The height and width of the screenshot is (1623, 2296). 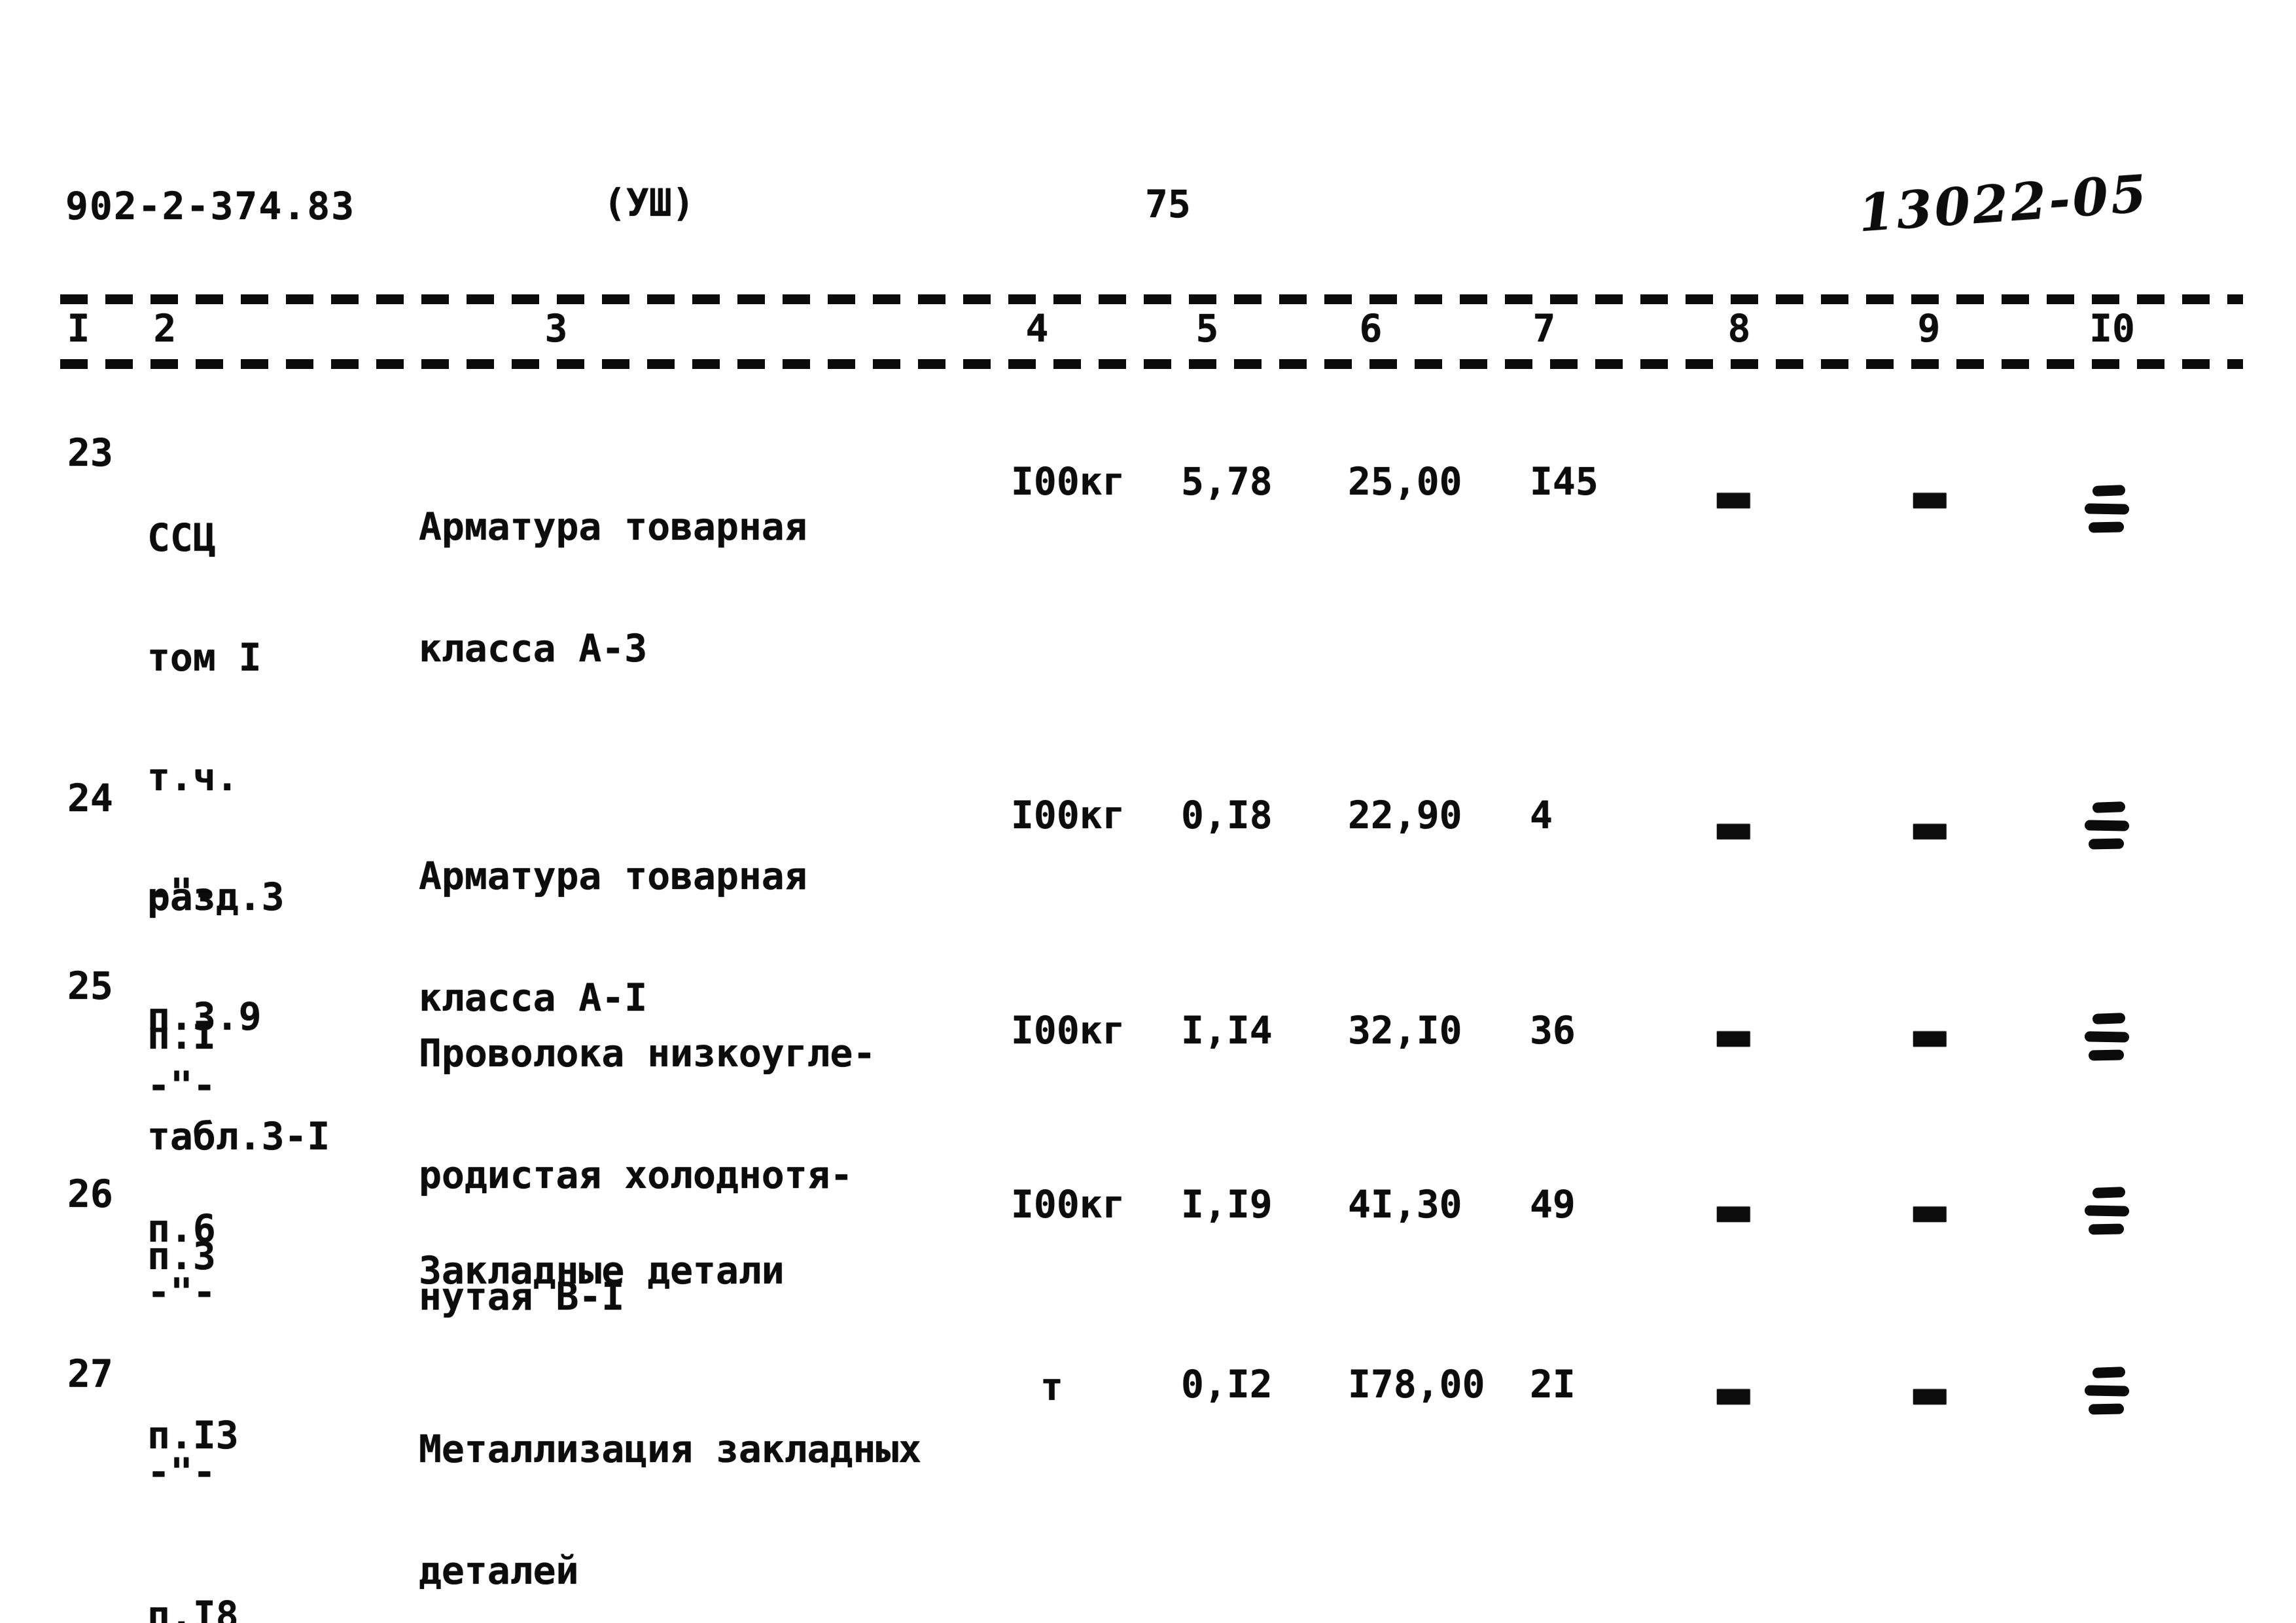 What do you see at coordinates (78, 329) in the screenshot?
I see `col-header-1: I` at bounding box center [78, 329].